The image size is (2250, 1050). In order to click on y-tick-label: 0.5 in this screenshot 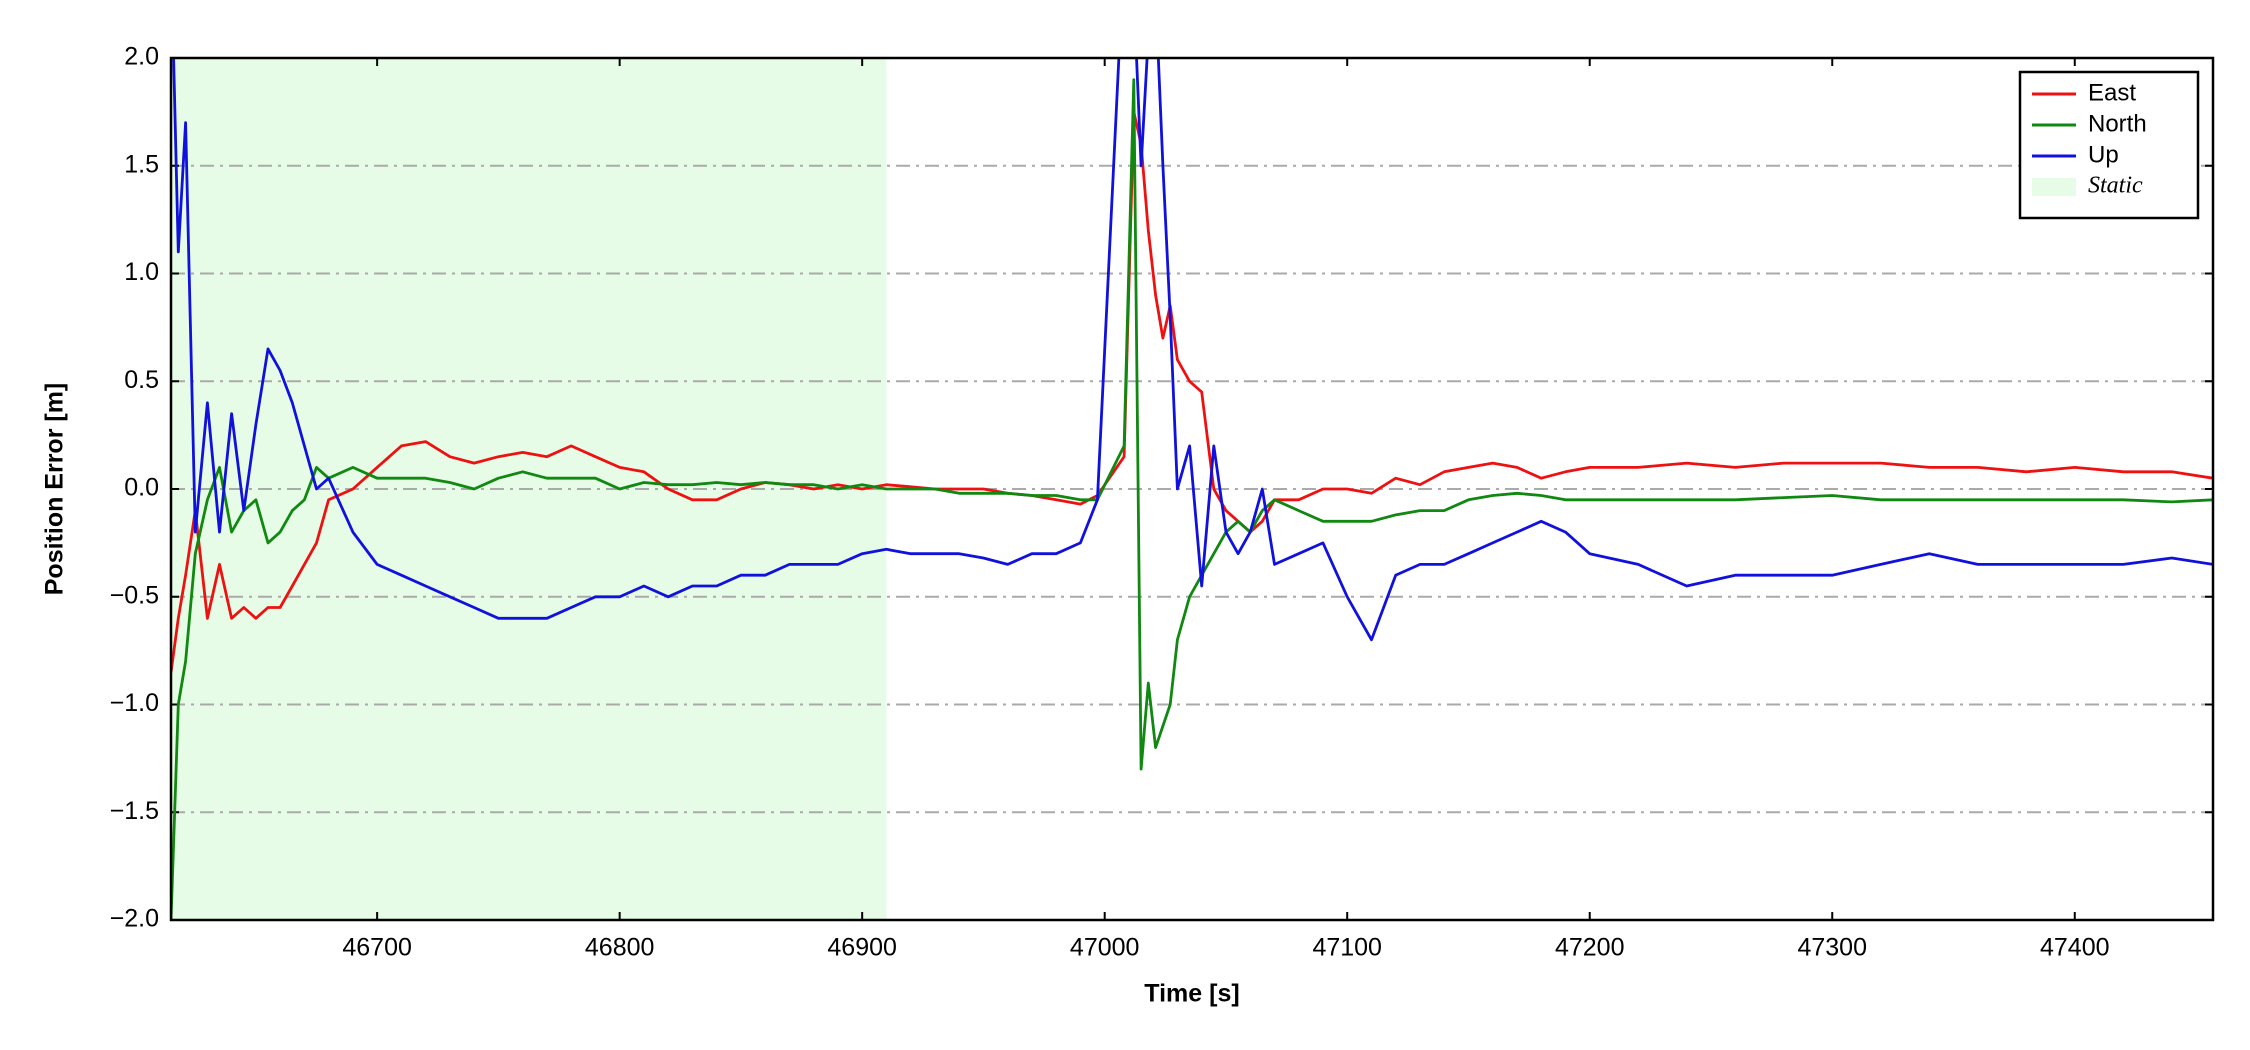, I will do `click(141, 380)`.